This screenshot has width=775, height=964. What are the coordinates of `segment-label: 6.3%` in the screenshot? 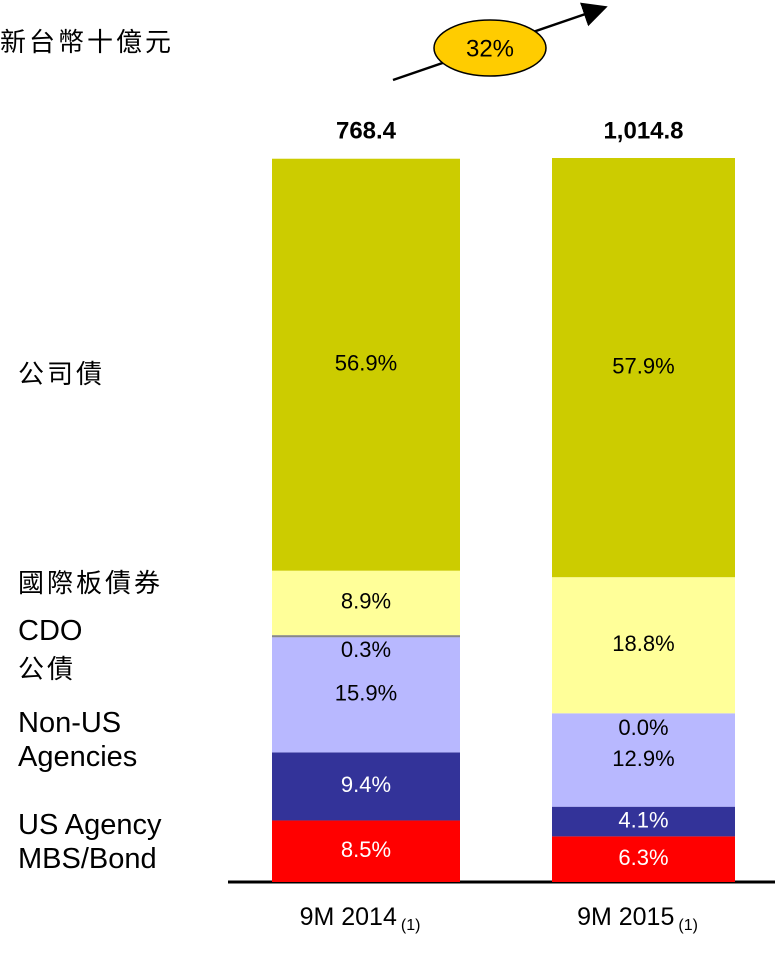 It's located at (643, 857).